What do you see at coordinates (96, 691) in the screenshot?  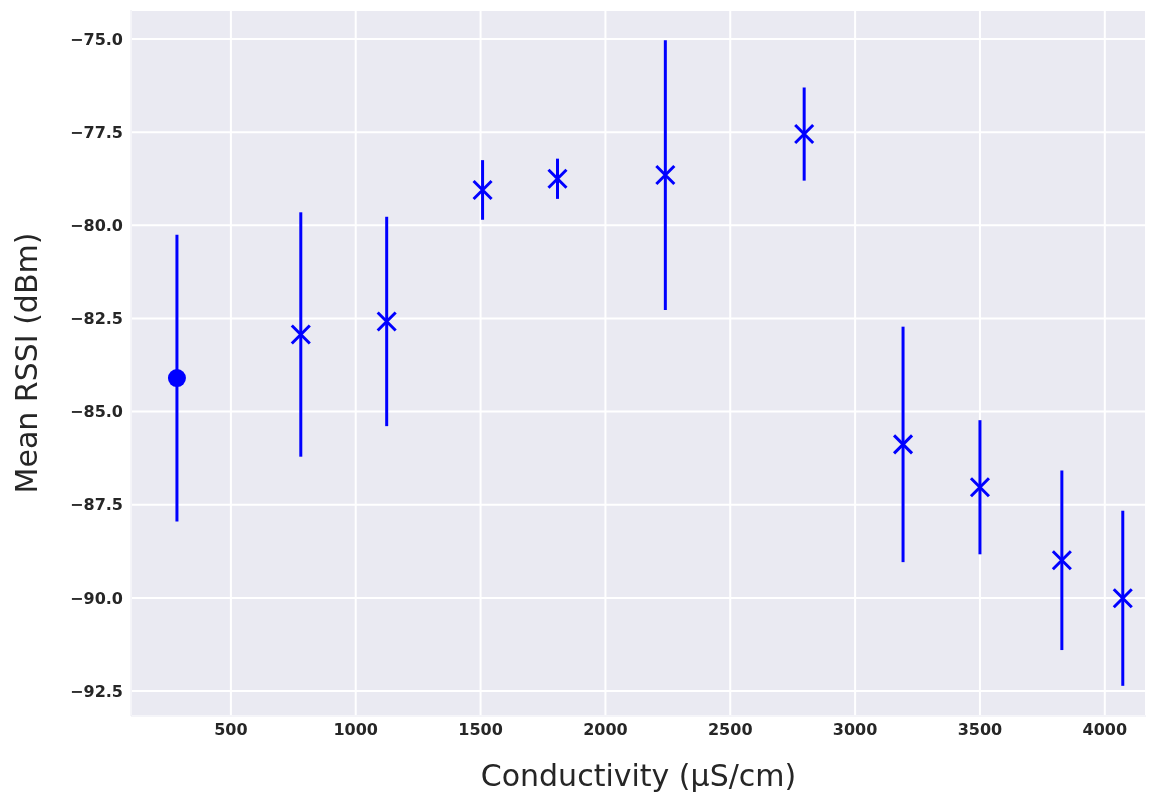 I see `y-tick-label: −92.5` at bounding box center [96, 691].